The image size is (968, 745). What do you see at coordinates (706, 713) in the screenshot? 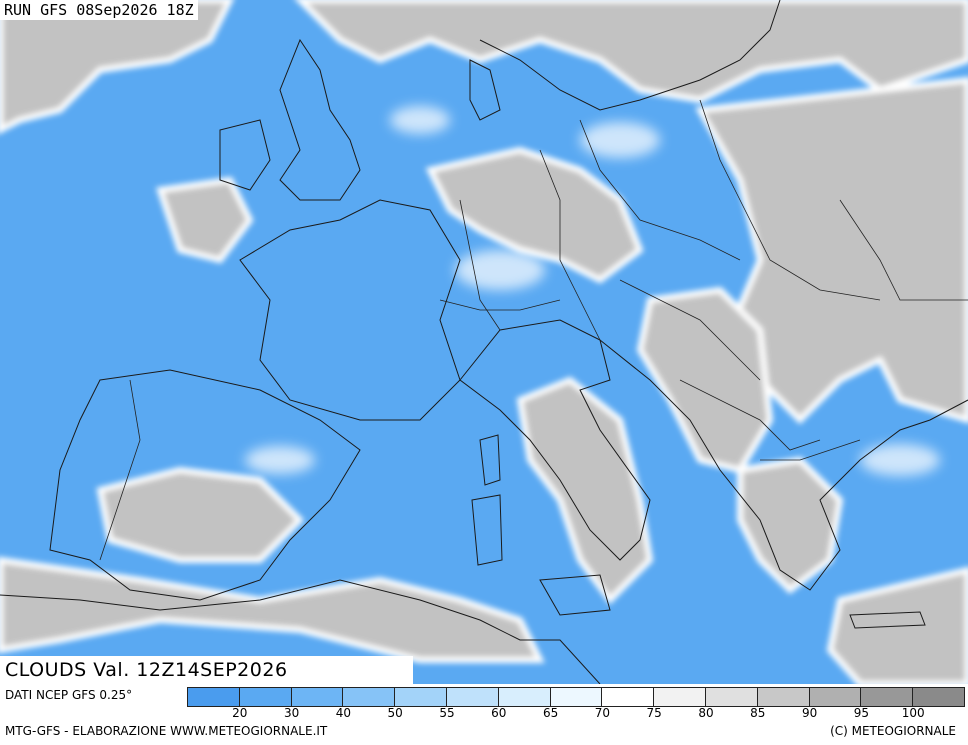
I see `legend-tick-label: 80` at bounding box center [706, 713].